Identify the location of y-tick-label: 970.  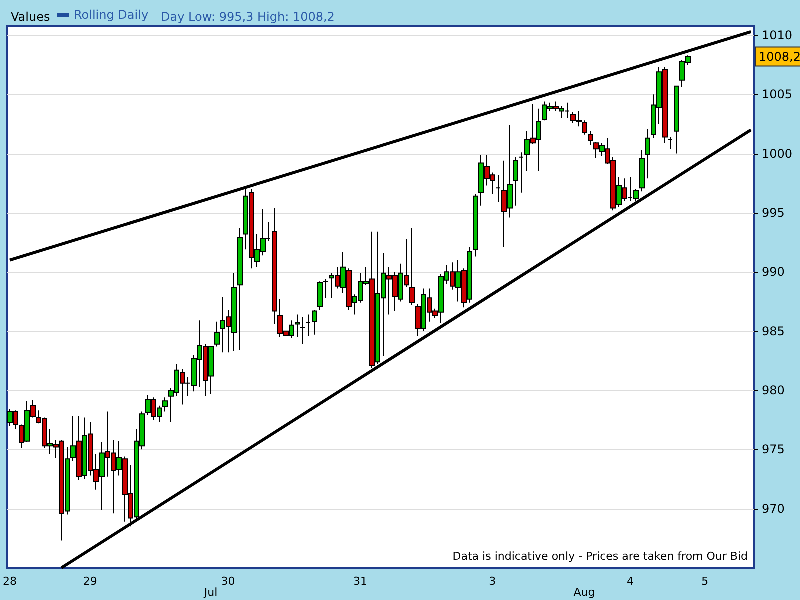
(773, 509).